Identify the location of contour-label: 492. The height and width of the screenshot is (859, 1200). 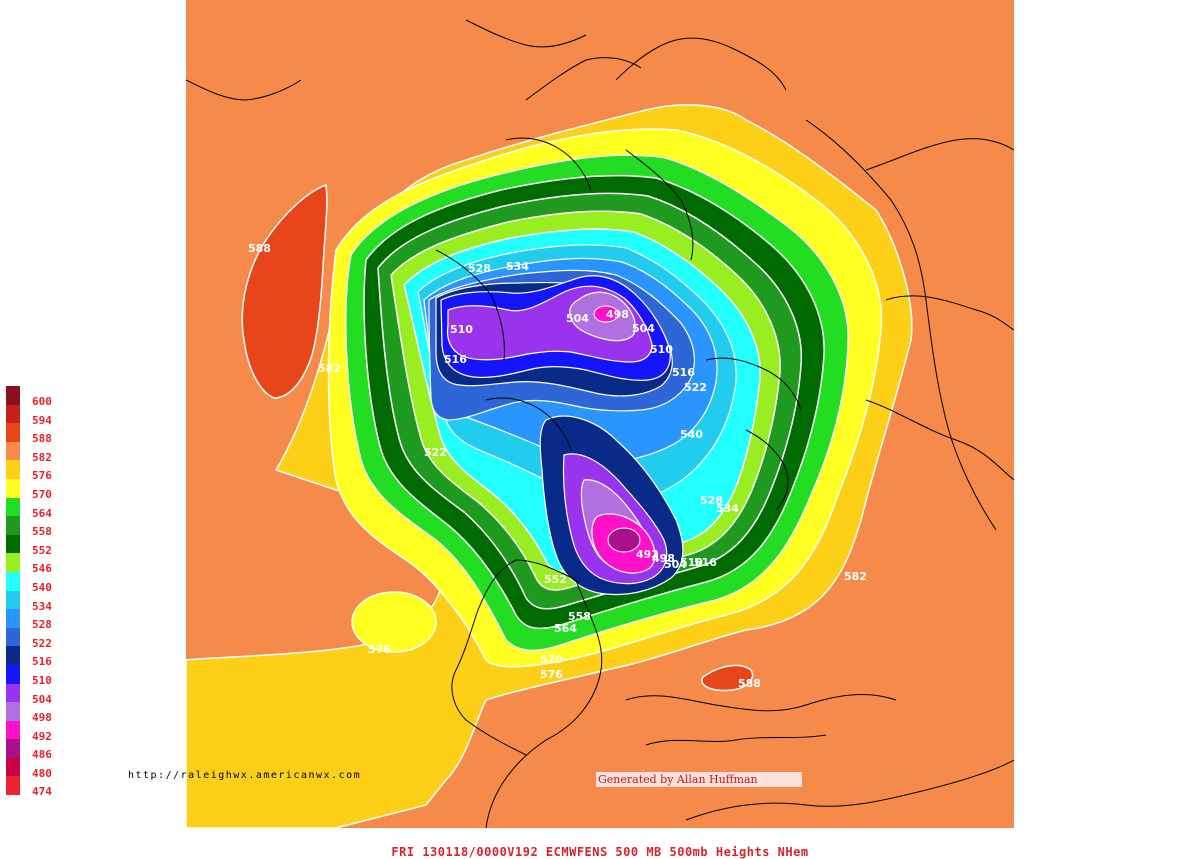
(647, 554).